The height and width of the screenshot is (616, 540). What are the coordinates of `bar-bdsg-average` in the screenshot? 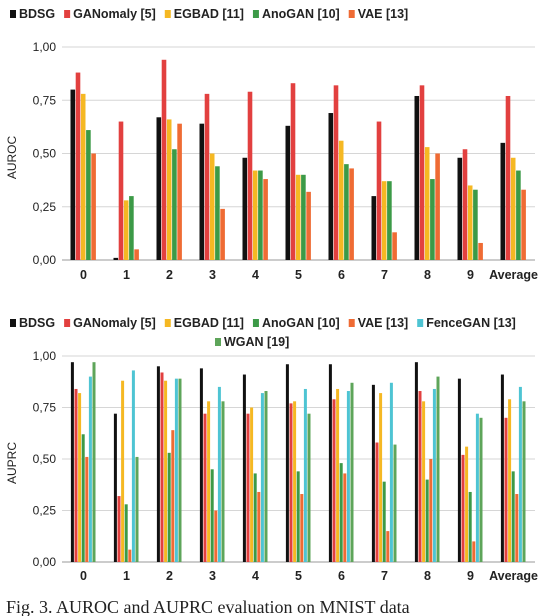 It's located at (503, 201).